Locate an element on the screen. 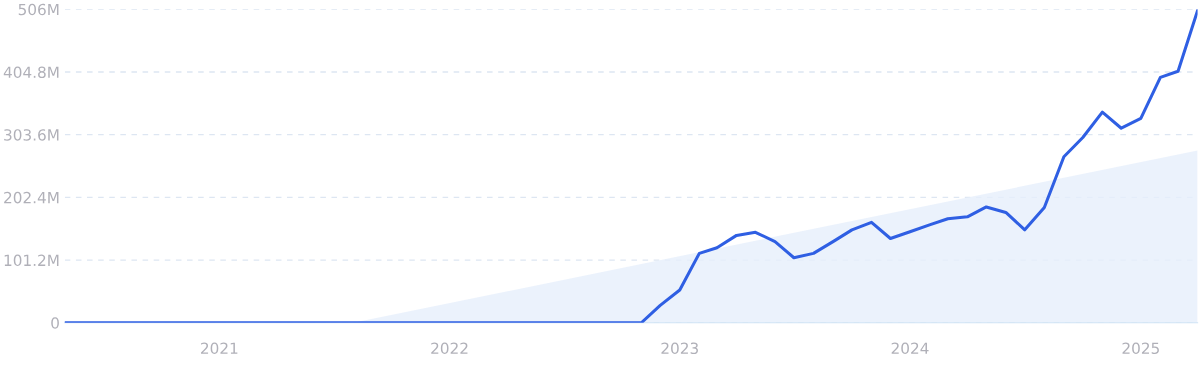 The image size is (1200, 371). x-tick-label: 2022 is located at coordinates (449, 348).